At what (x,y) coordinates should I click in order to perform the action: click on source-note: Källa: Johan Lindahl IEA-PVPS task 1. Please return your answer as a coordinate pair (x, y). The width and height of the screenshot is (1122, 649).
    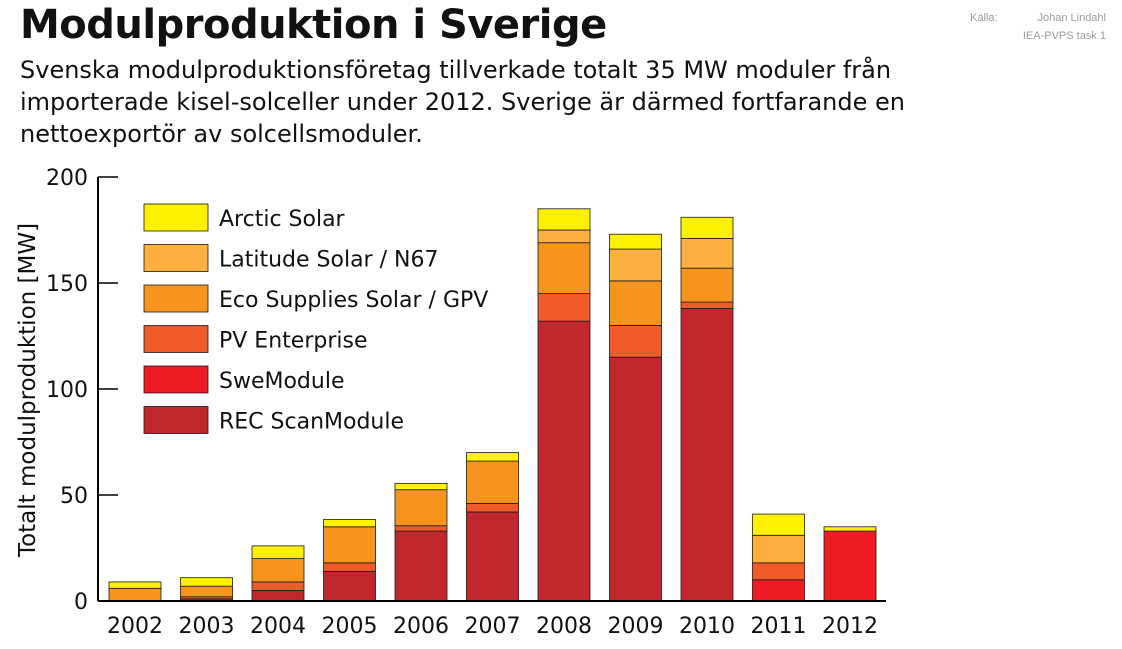
    Looking at the image, I should click on (1040, 30).